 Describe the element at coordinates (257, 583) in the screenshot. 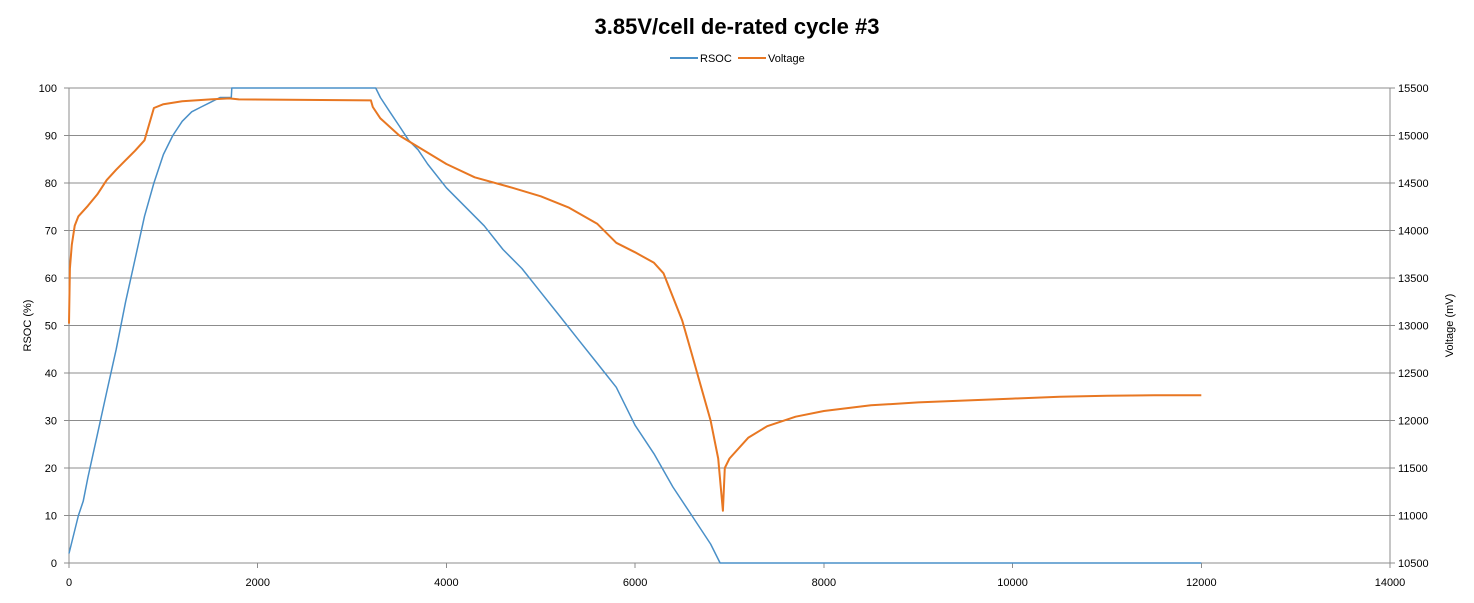

I see `x-tick-label-1: 2000` at that location.